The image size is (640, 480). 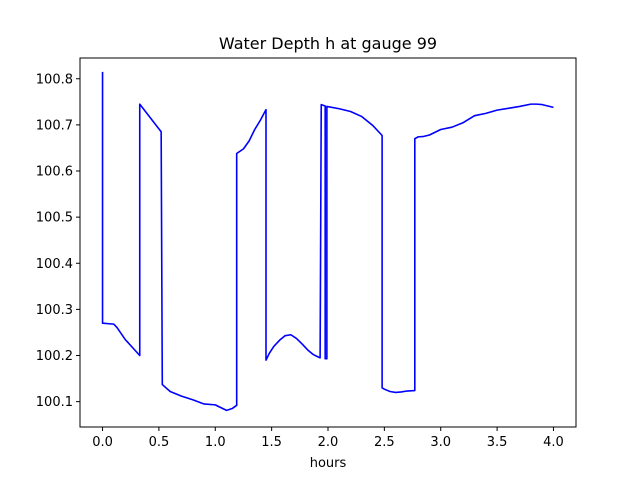 I want to click on y-tick-label: 100.8, so click(x=54, y=79).